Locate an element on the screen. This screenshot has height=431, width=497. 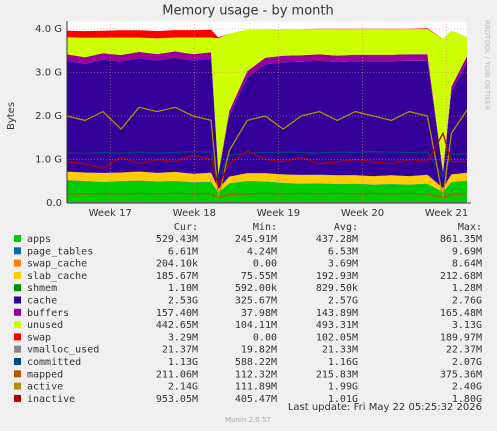
y-tick-label: 2.0 G is located at coordinates (48, 116).